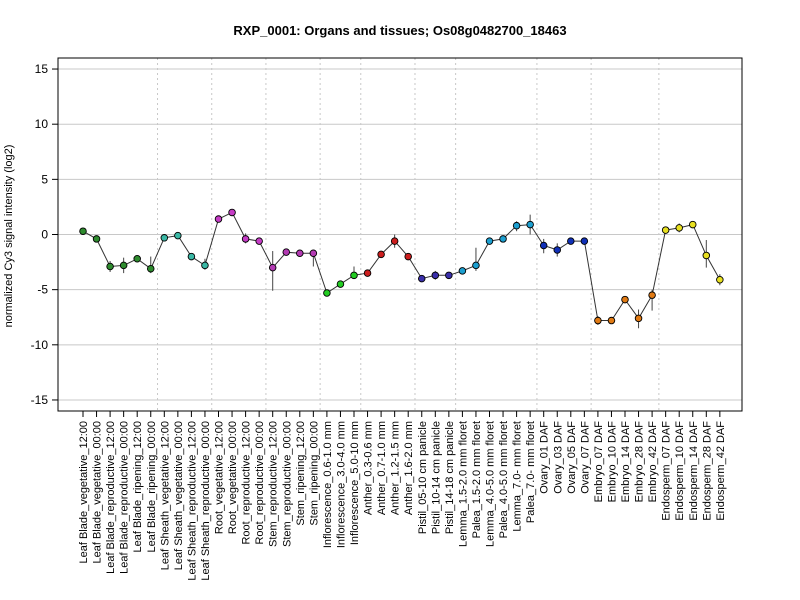 The height and width of the screenshot is (600, 800). What do you see at coordinates (531, 472) in the screenshot?
I see `x-tick-label: Palea_7.0- mm floret` at bounding box center [531, 472].